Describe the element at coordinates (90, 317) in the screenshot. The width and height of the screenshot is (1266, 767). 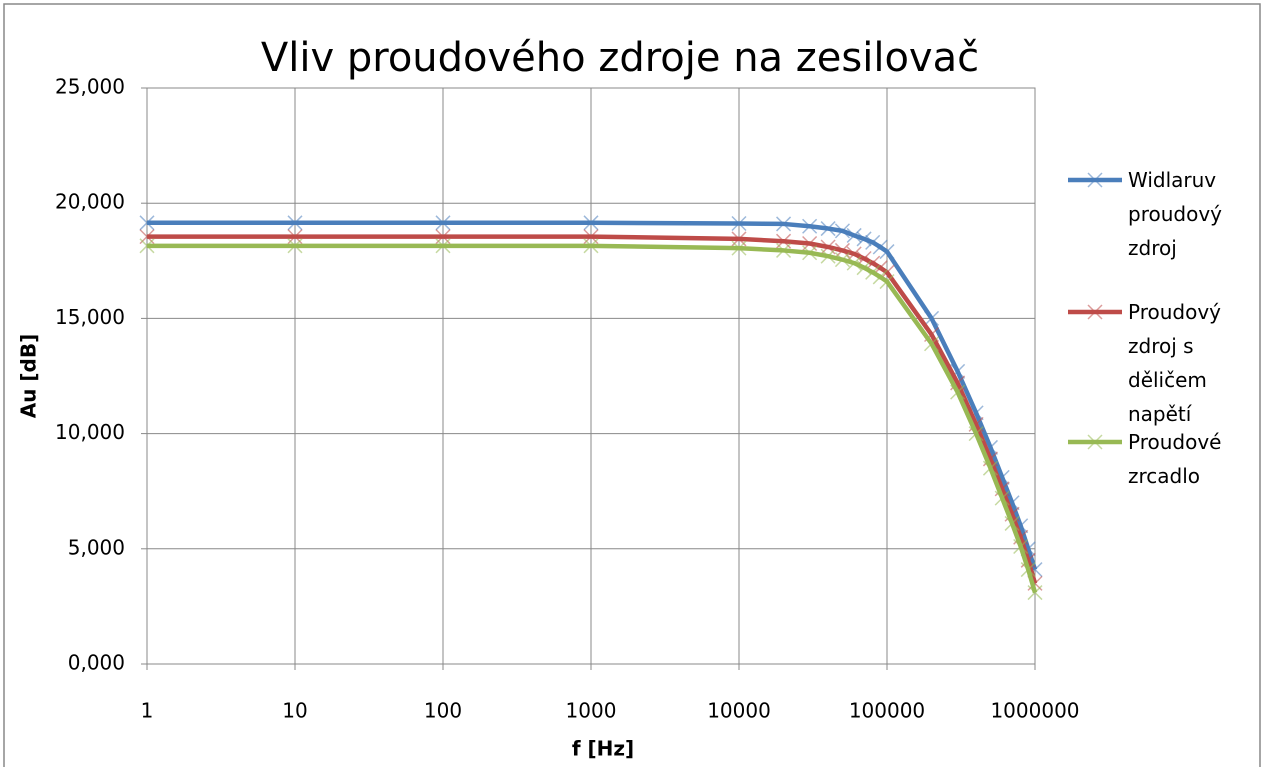
I see `y-tick-label: 15,000` at that location.